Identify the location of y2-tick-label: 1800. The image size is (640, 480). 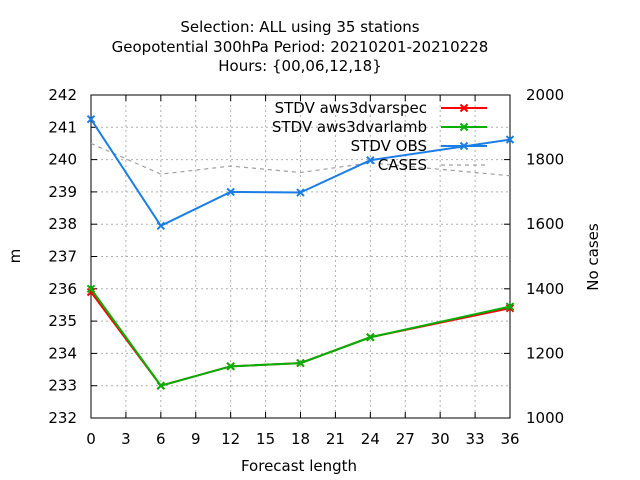
(545, 160).